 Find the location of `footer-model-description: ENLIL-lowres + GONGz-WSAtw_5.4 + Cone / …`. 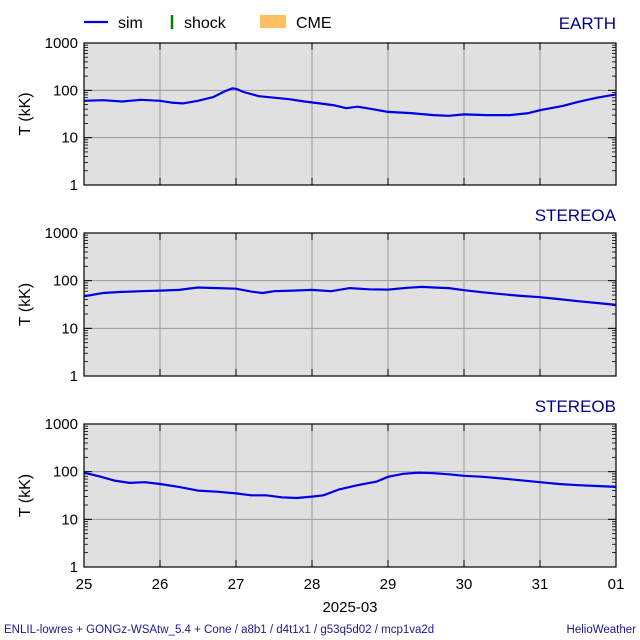

footer-model-description: ENLIL-lowres + GONGz-WSAtw_5.4 + Cone / … is located at coordinates (219, 630).